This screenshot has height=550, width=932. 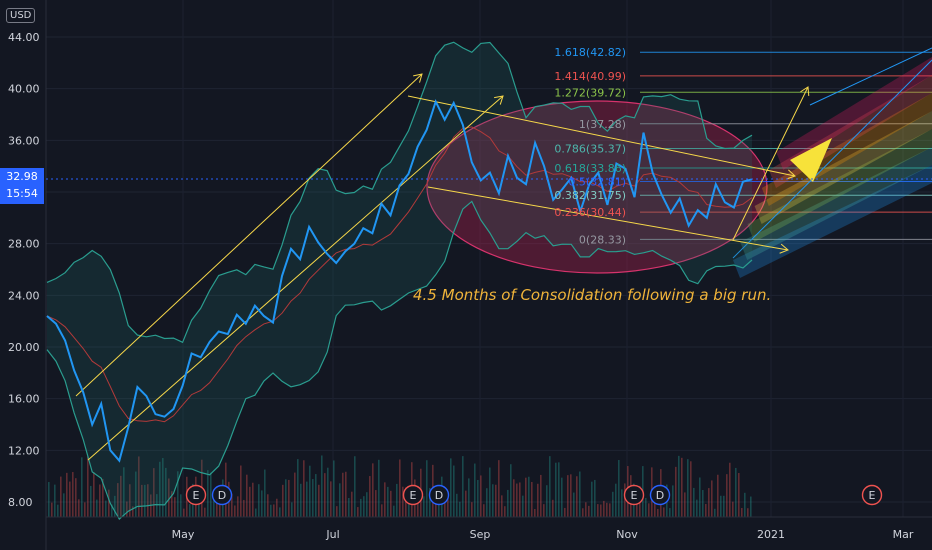 I want to click on fib-label: 1.618(42.82), so click(x=590, y=52).